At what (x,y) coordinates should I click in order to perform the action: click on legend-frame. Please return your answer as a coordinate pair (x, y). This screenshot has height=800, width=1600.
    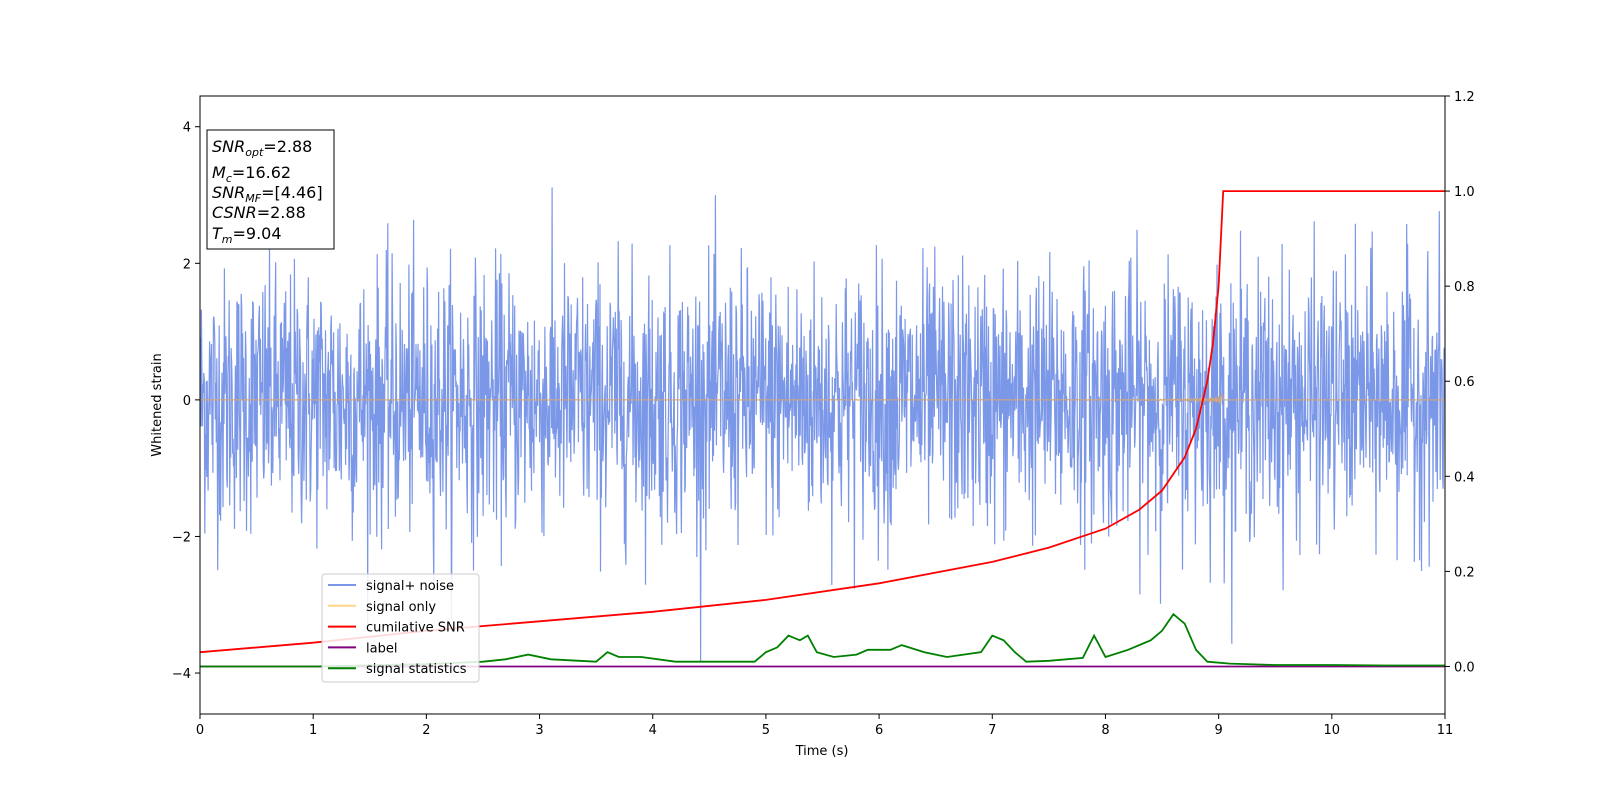
    Looking at the image, I should click on (400, 628).